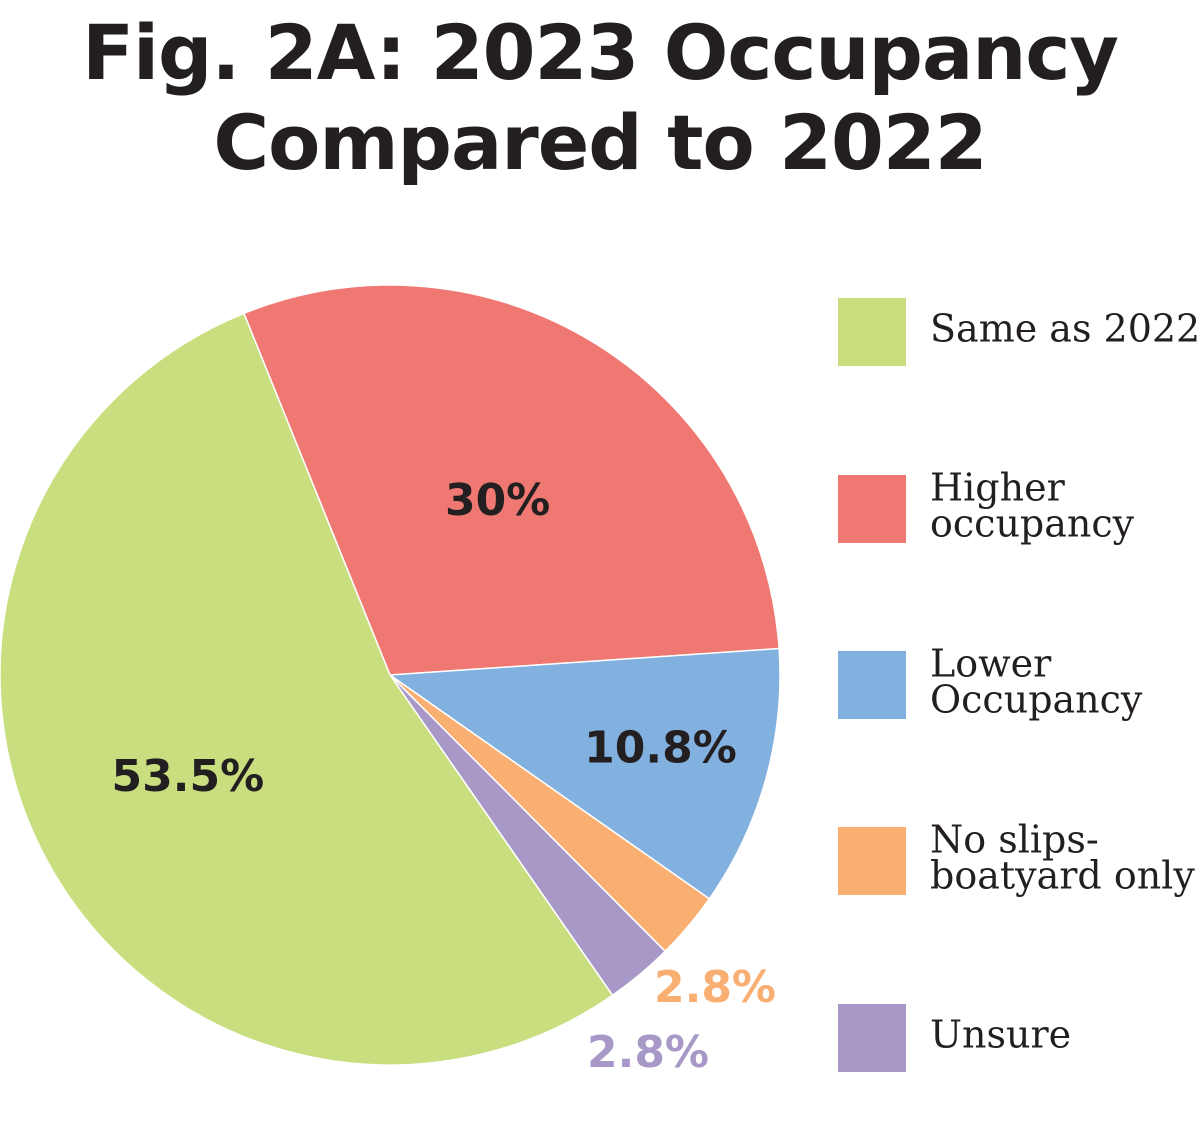 This screenshot has height=1121, width=1200. What do you see at coordinates (600, 52) in the screenshot?
I see `chart-title-line-1: Fig. 2A: 2023 Occupancy` at bounding box center [600, 52].